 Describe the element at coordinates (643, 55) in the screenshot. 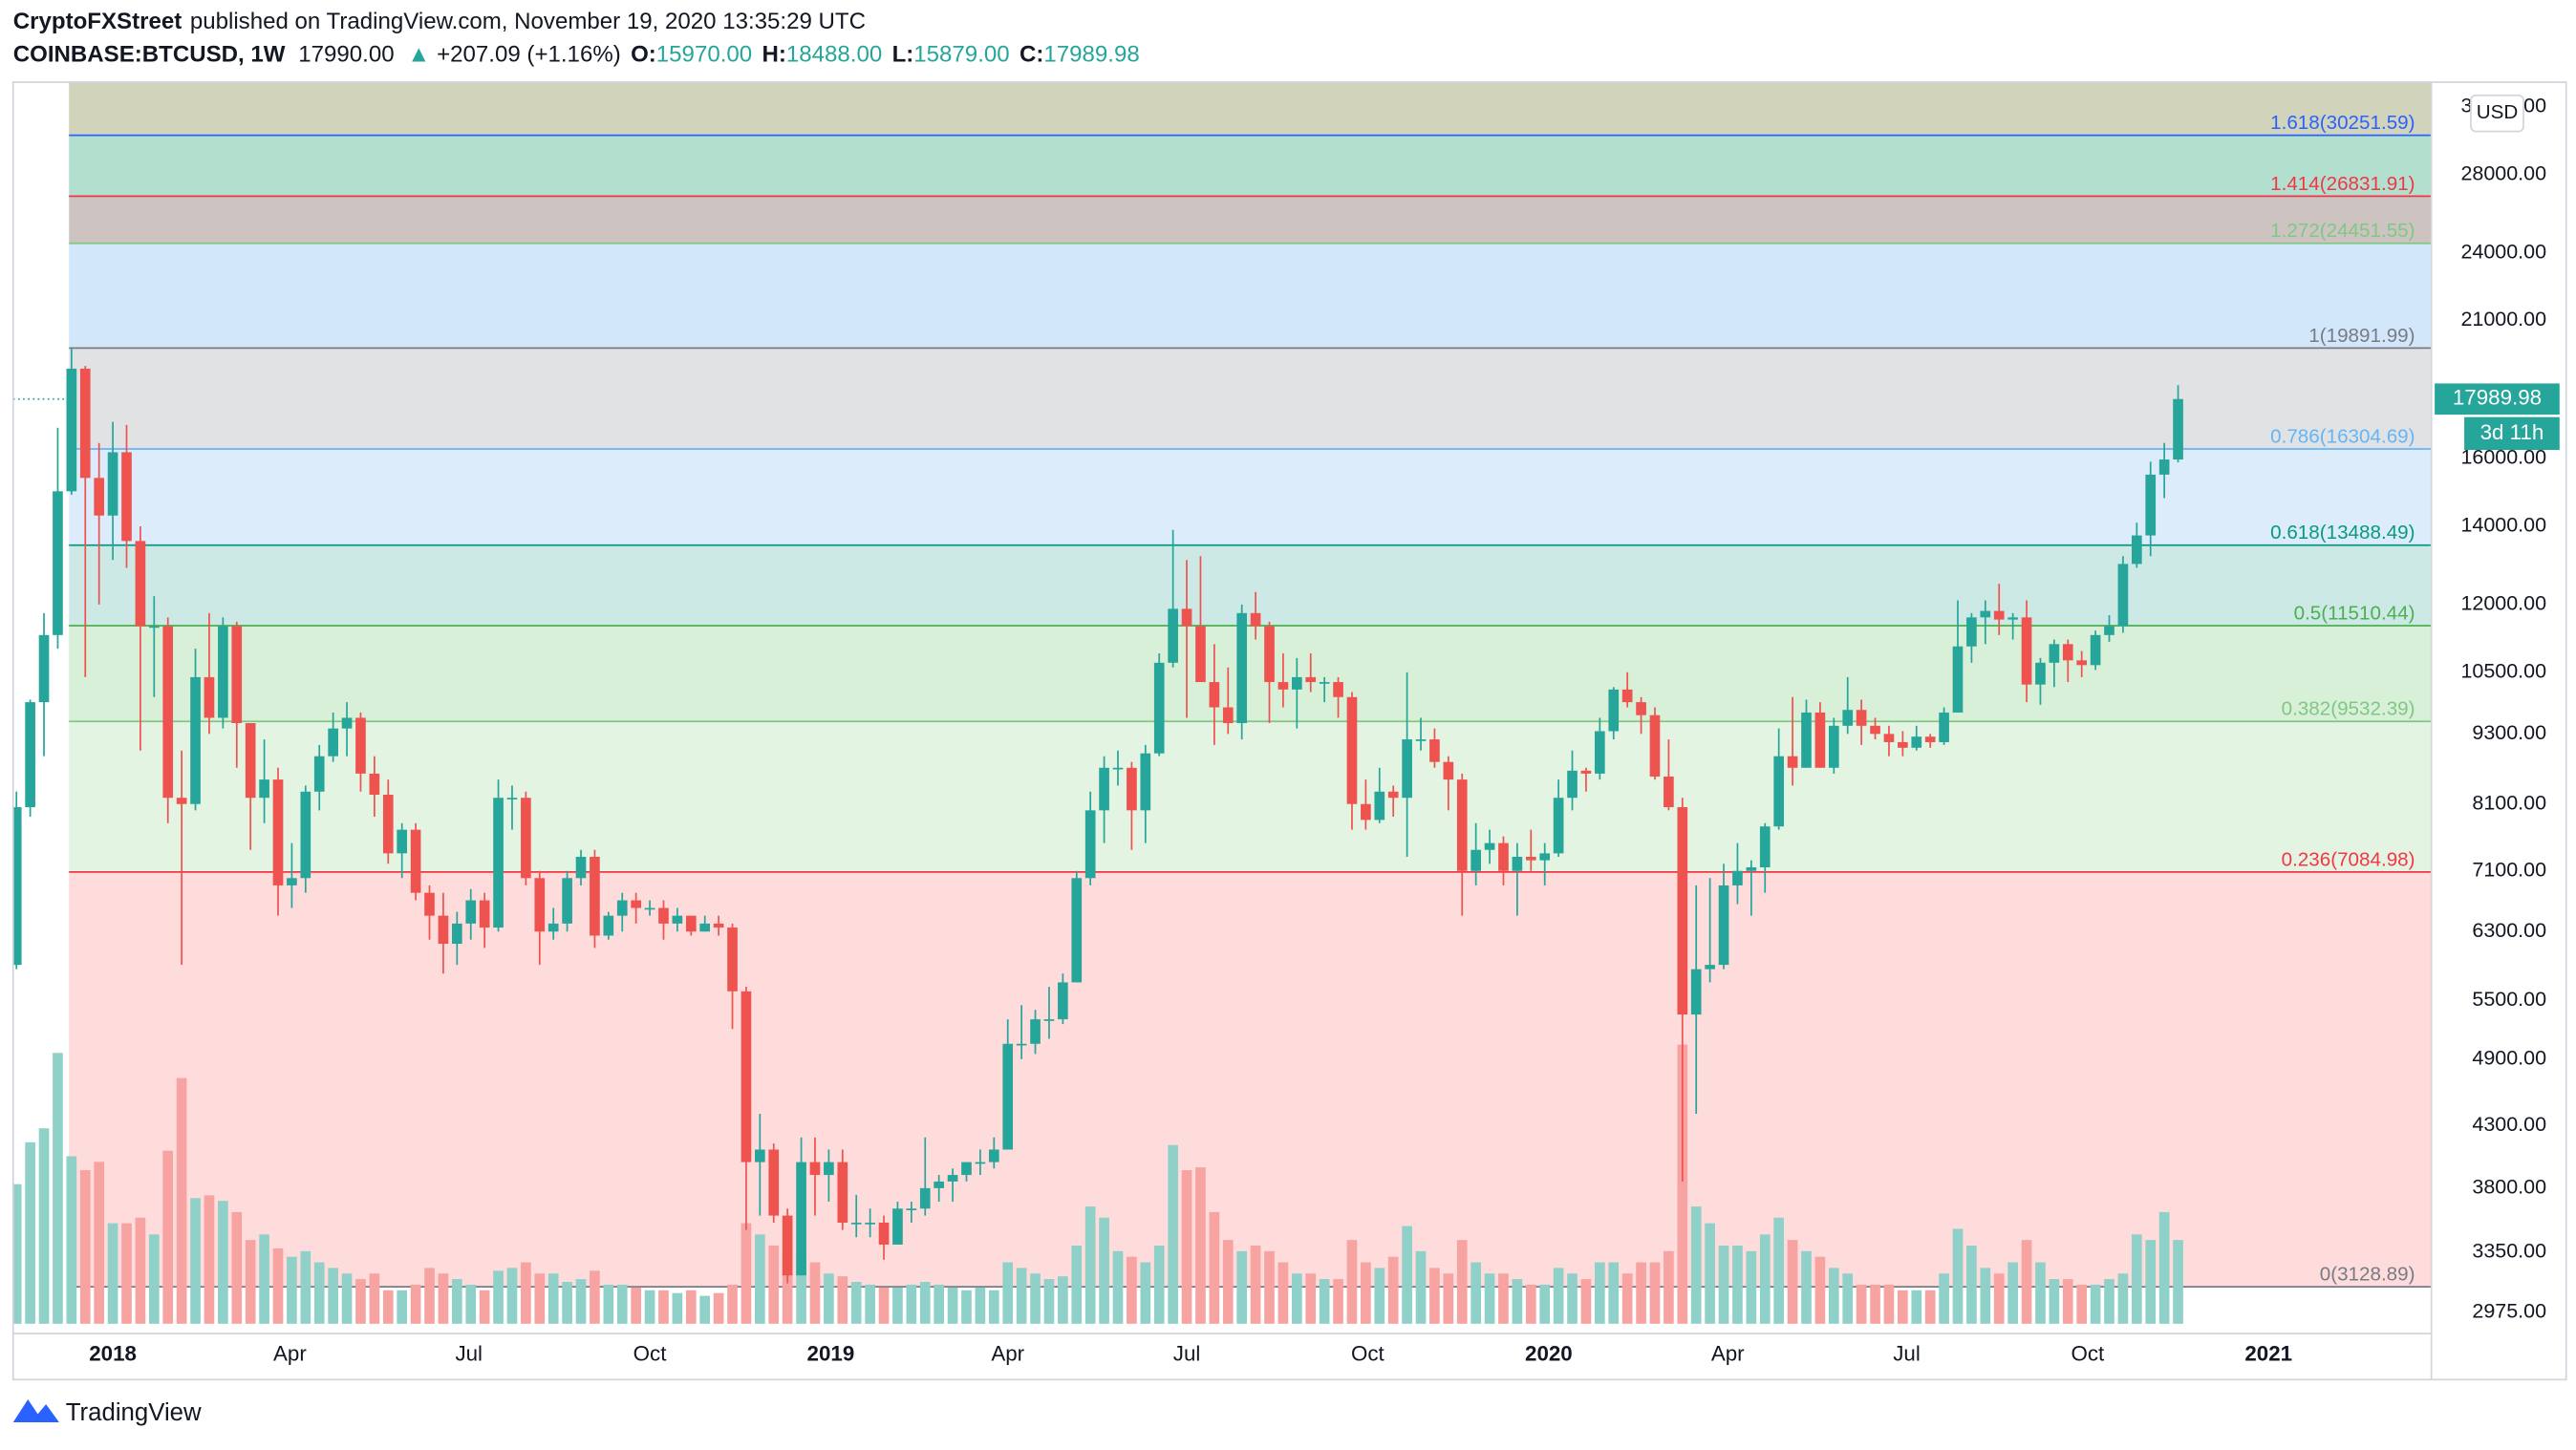

I see `ohlc-key: O:` at that location.